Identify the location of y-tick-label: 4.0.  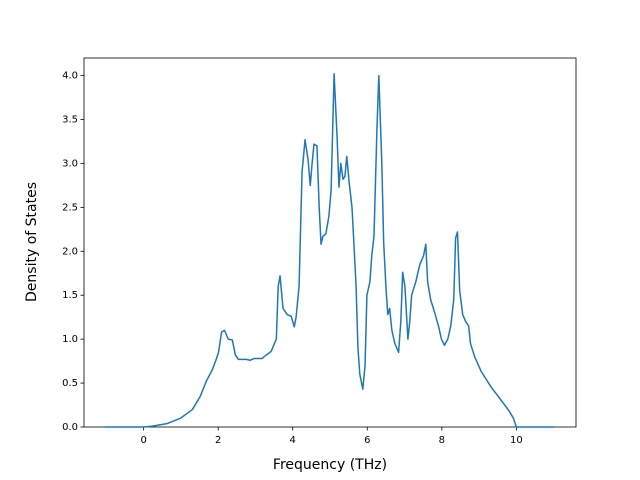
(70, 76).